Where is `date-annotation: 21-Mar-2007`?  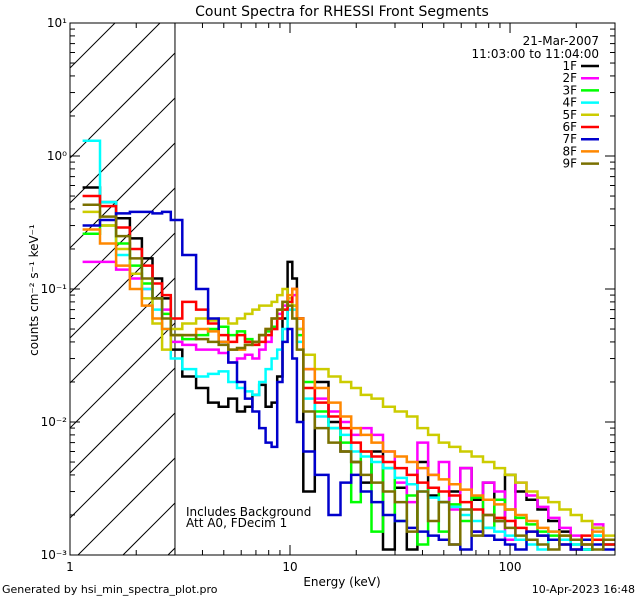
date-annotation: 21-Mar-2007 is located at coordinates (561, 41).